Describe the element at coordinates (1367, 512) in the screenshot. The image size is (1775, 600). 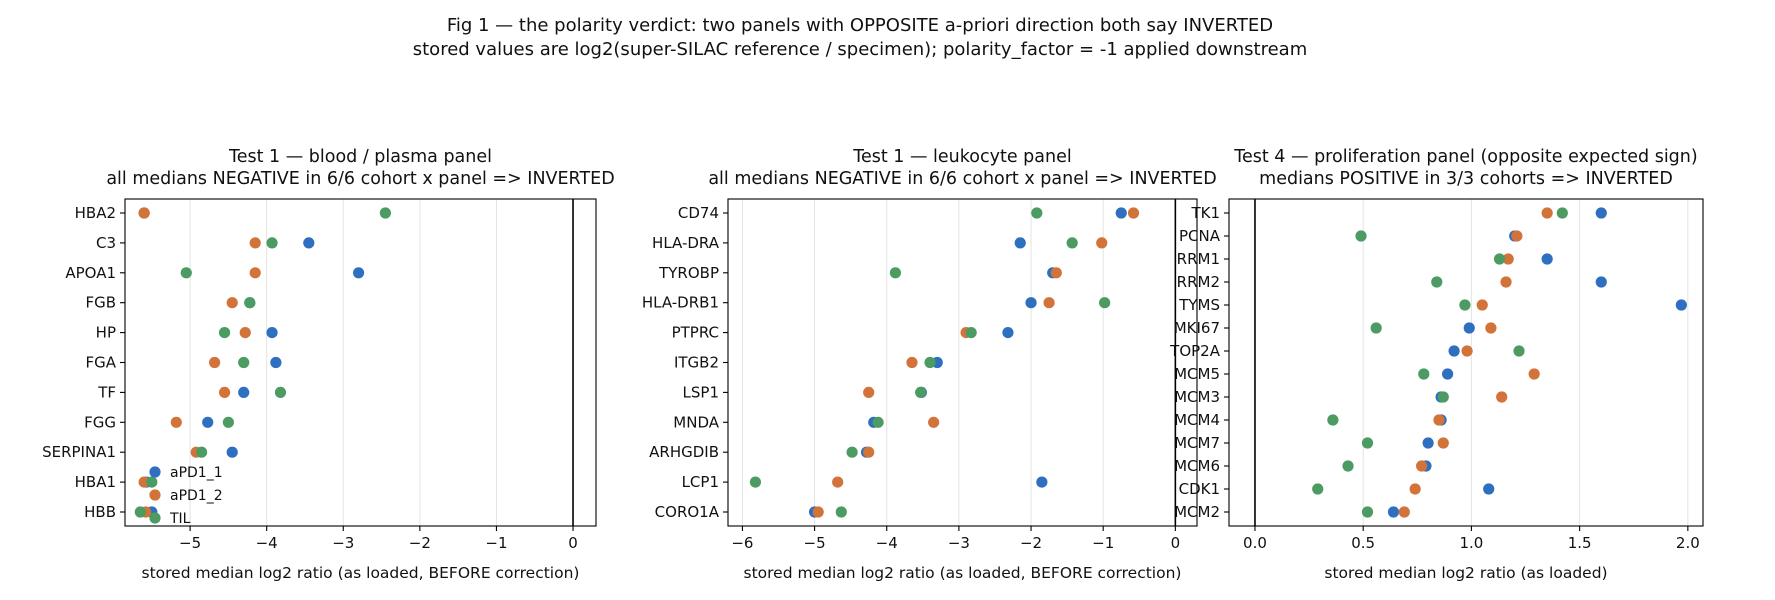
I see `point-TIL-MCM2` at that location.